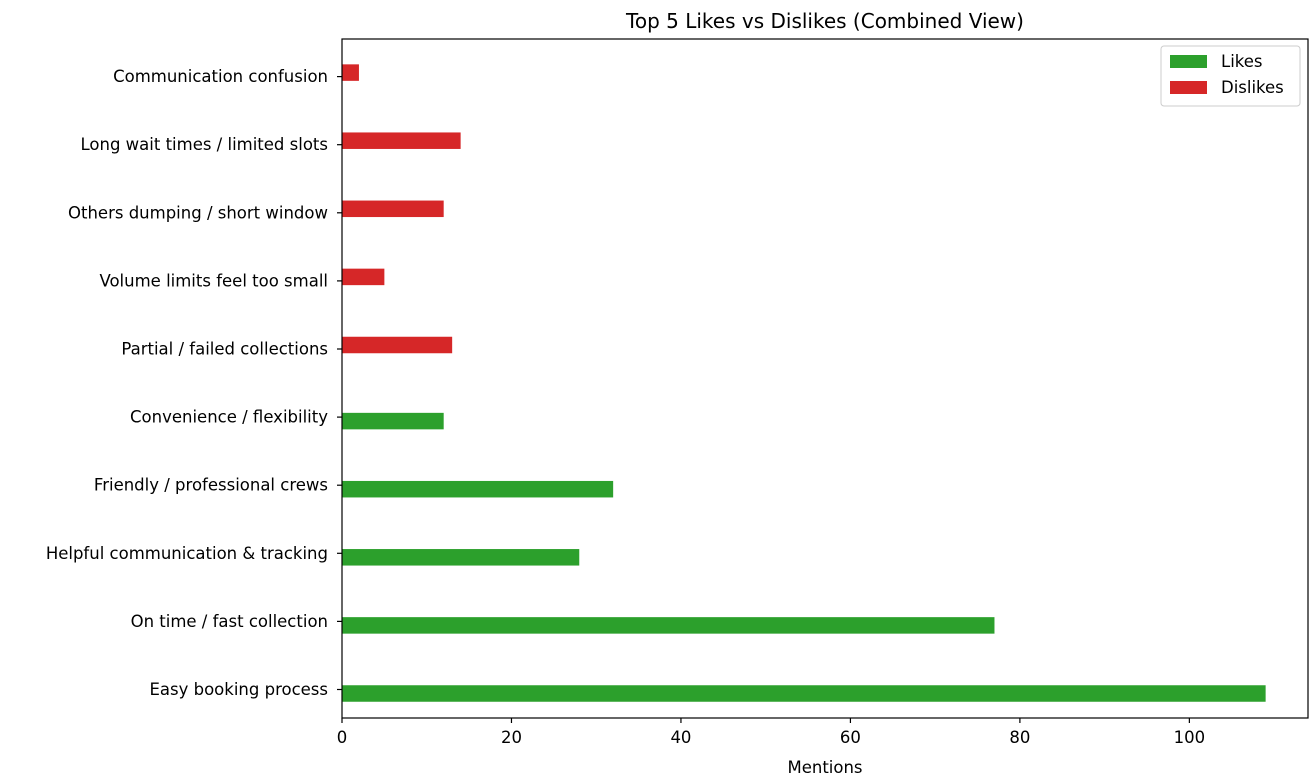  I want to click on x-axis: 0 20 40 60 80 100, so click(771, 732).